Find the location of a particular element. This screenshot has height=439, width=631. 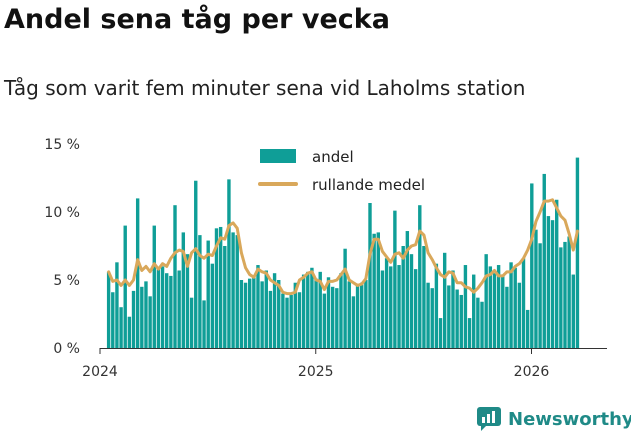

brand-name: Newsworthy is located at coordinates (569, 419).